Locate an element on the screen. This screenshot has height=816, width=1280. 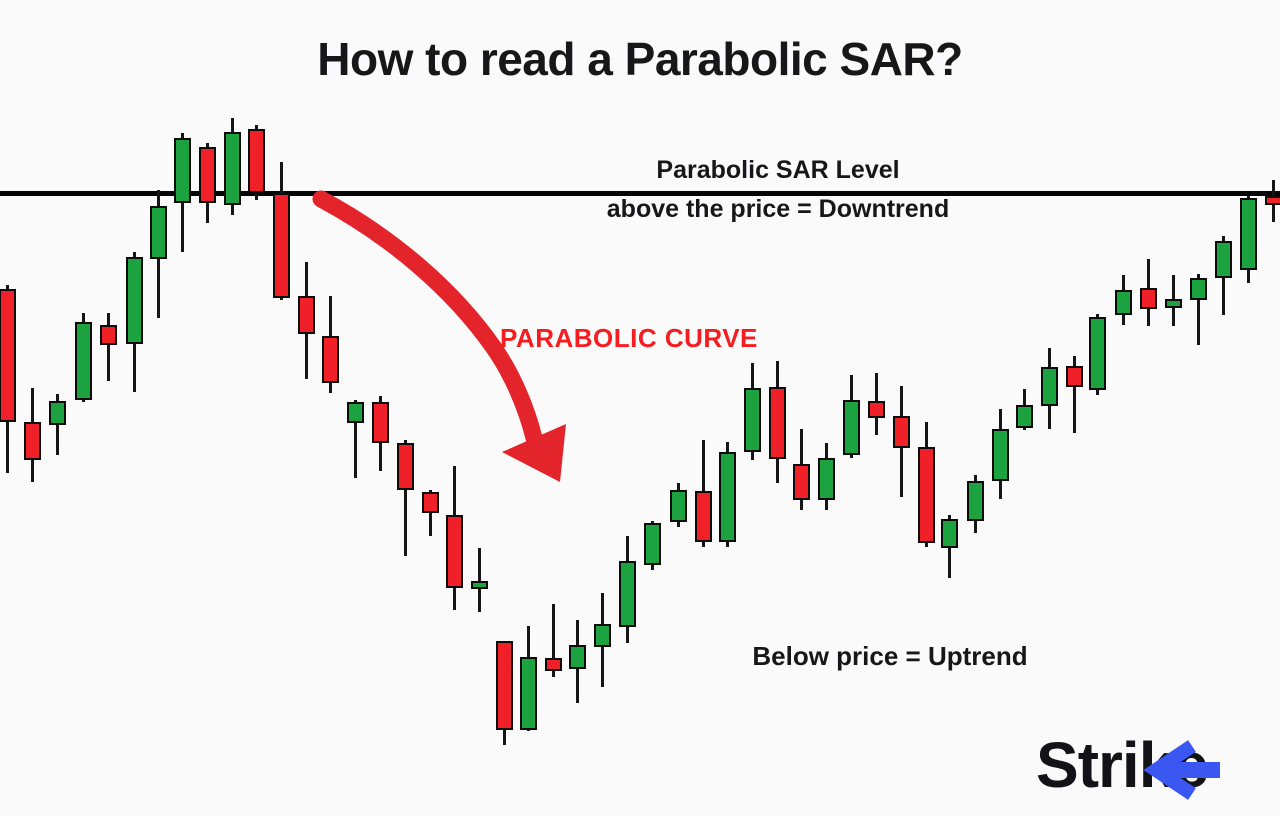
parabolic-sar-level-line is located at coordinates (640, 193).